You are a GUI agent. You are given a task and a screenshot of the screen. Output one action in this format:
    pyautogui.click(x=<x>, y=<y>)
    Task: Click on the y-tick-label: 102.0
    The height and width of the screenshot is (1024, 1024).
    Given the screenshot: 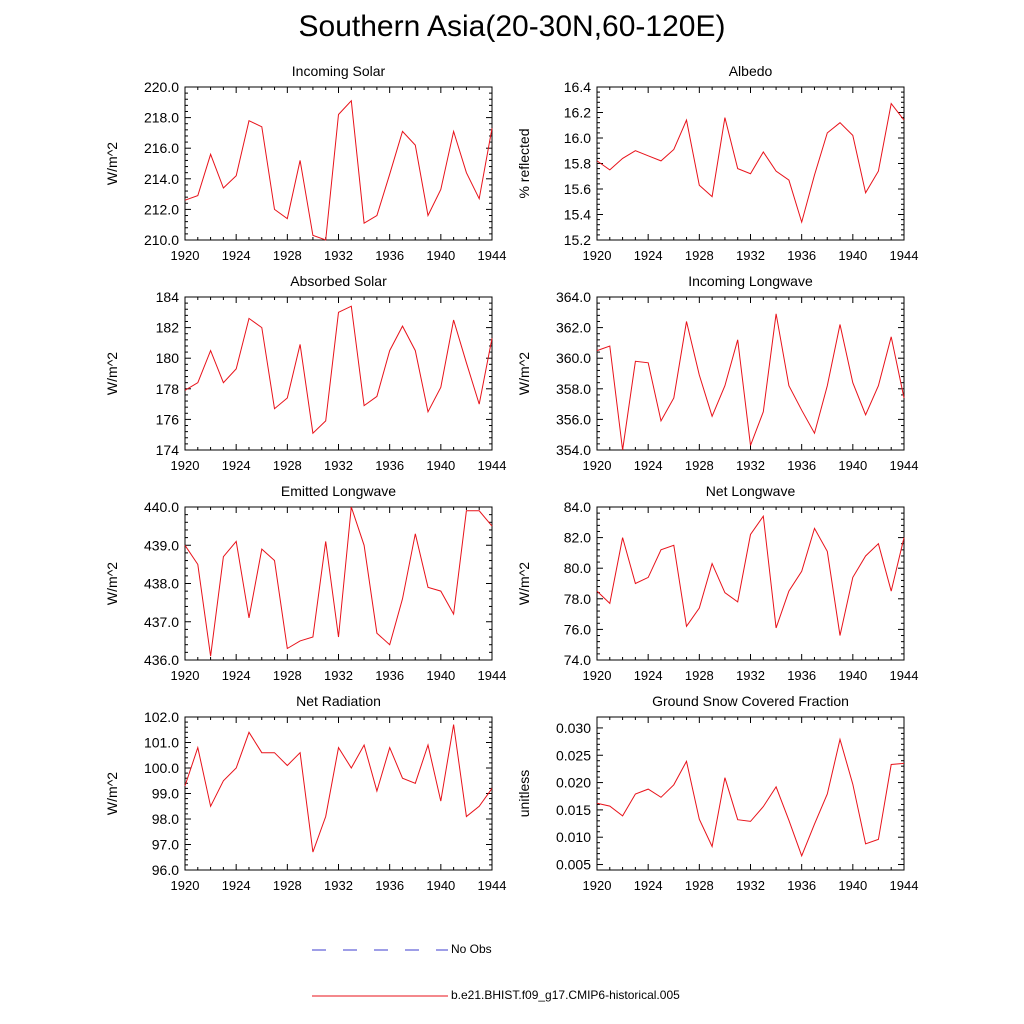 What is the action you would take?
    pyautogui.click(x=161, y=717)
    